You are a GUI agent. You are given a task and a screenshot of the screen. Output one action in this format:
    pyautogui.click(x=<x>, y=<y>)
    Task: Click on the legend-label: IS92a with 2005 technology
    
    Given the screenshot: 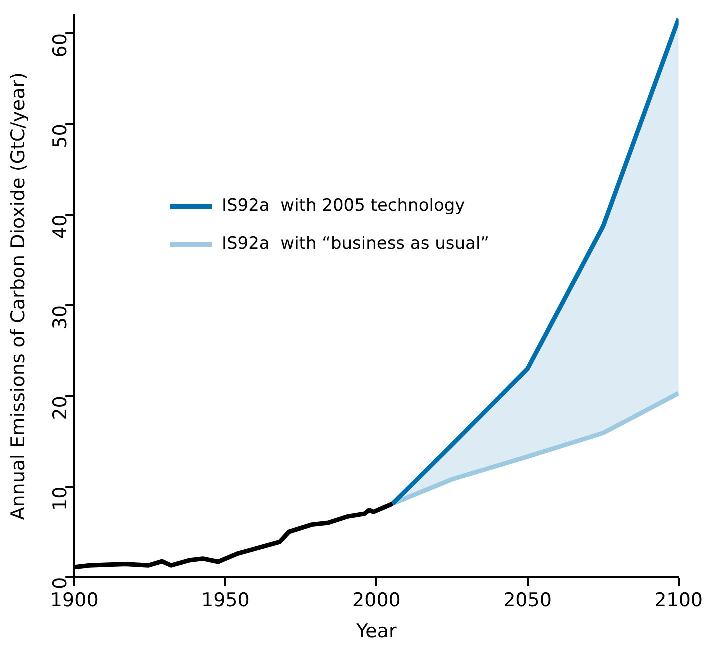 What is the action you would take?
    pyautogui.click(x=344, y=206)
    